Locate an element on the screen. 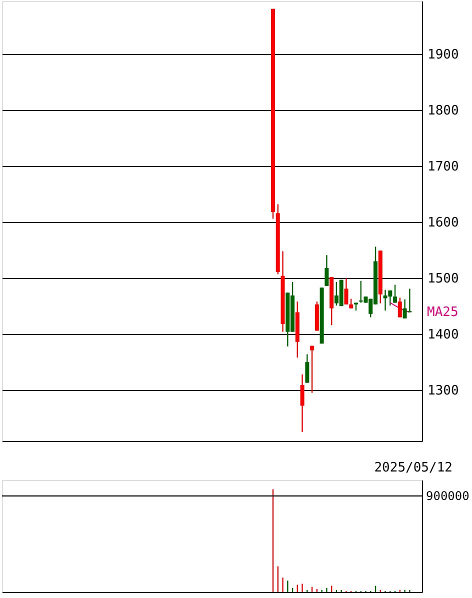 The image size is (472, 598). y-tick-label: 1900 is located at coordinates (443, 55).